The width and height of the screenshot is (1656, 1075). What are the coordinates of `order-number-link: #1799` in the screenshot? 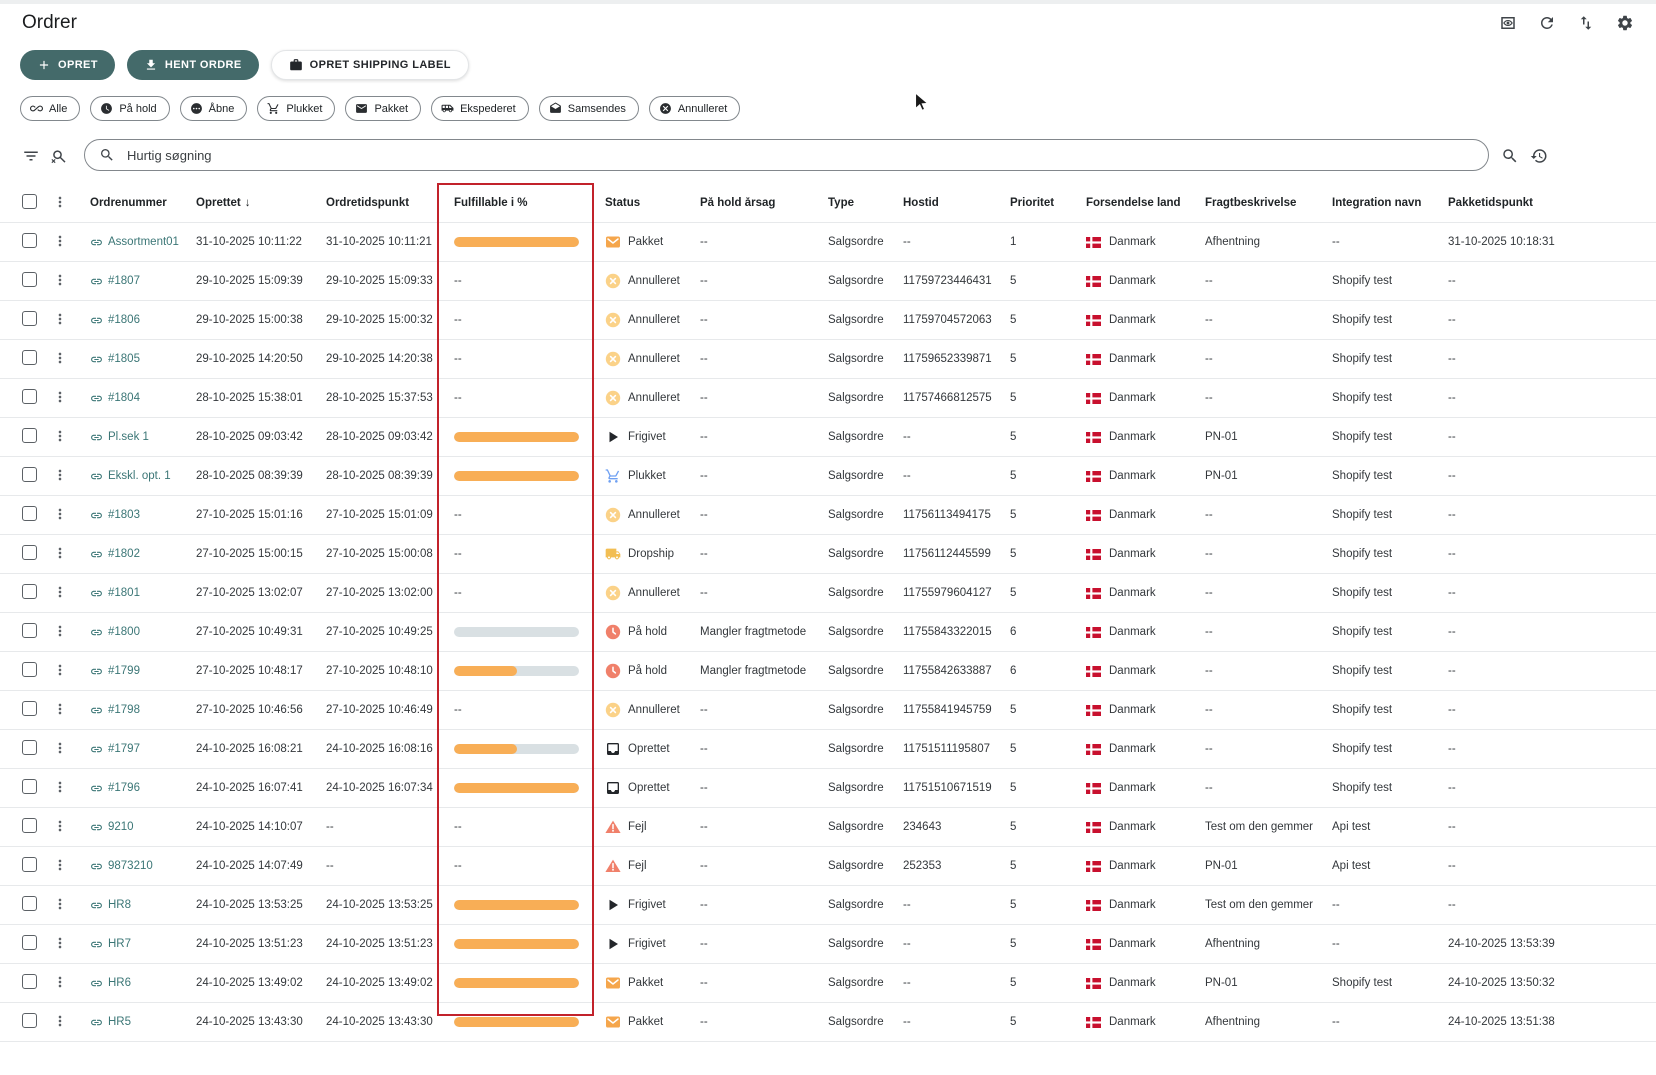 It's located at (124, 671).